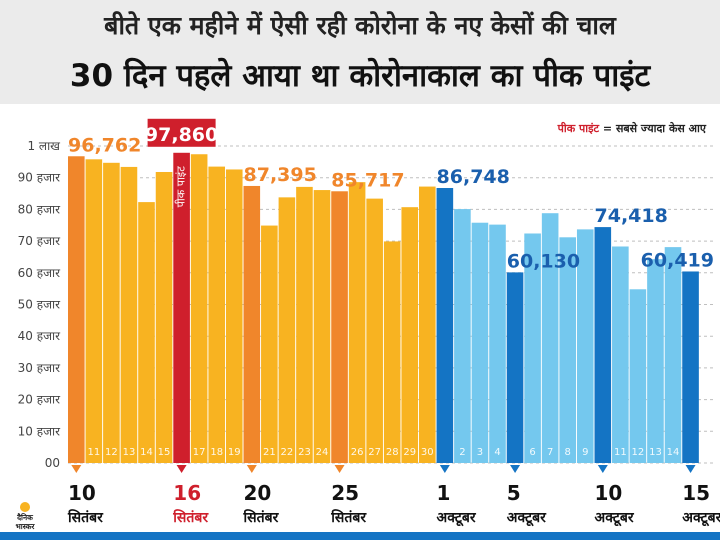  I want to click on y-tick-label: 60 हजार, so click(39, 273).